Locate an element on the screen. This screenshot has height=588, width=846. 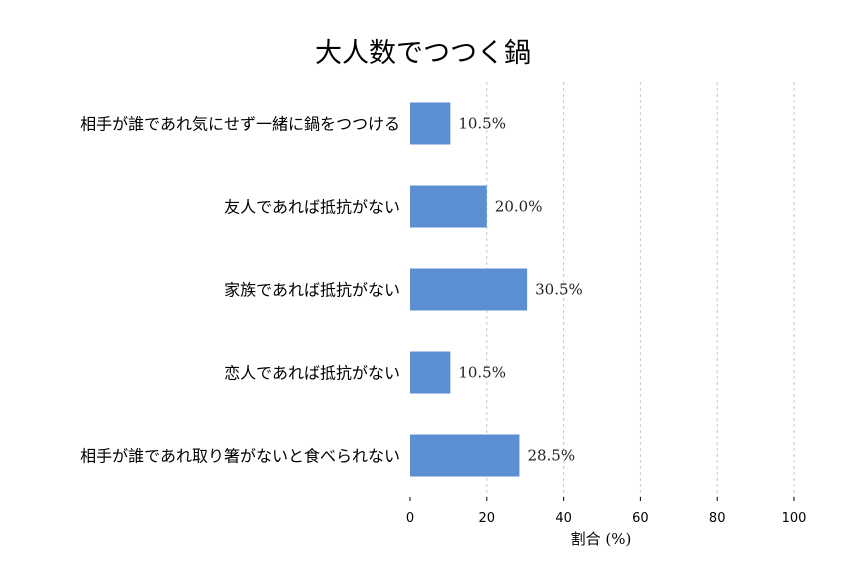
category-label: 相手が誰であれ気にせず一緒に鍋をつつける is located at coordinates (240, 124).